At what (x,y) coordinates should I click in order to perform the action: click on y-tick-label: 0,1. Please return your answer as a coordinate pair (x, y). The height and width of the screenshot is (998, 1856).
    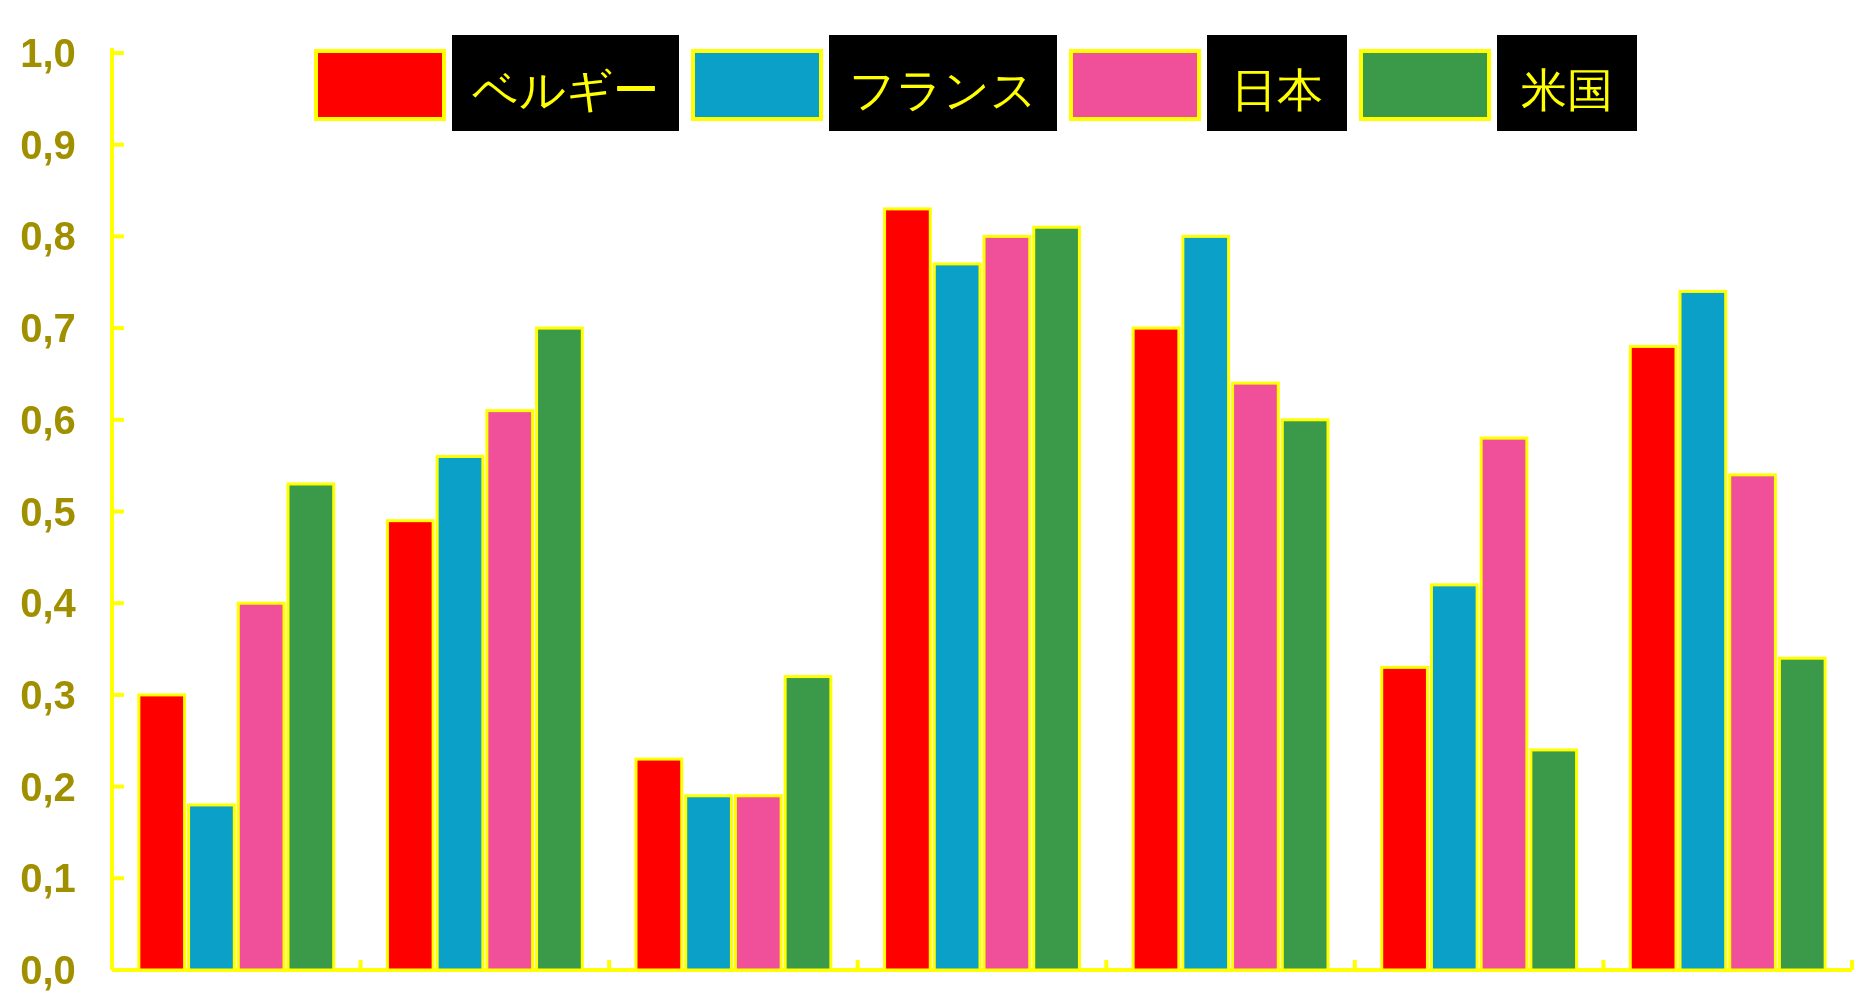
    Looking at the image, I should click on (48, 878).